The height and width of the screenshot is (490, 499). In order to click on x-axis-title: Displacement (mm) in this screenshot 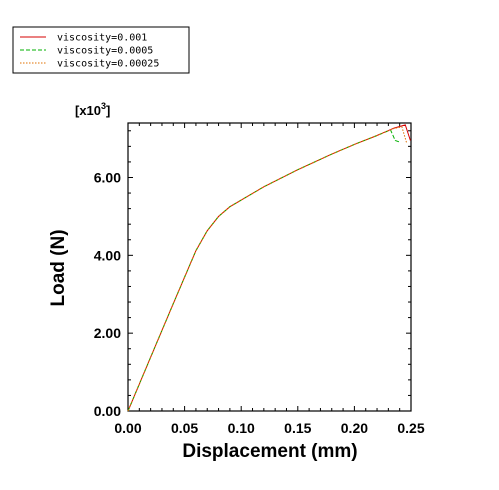, I will do `click(269, 451)`.